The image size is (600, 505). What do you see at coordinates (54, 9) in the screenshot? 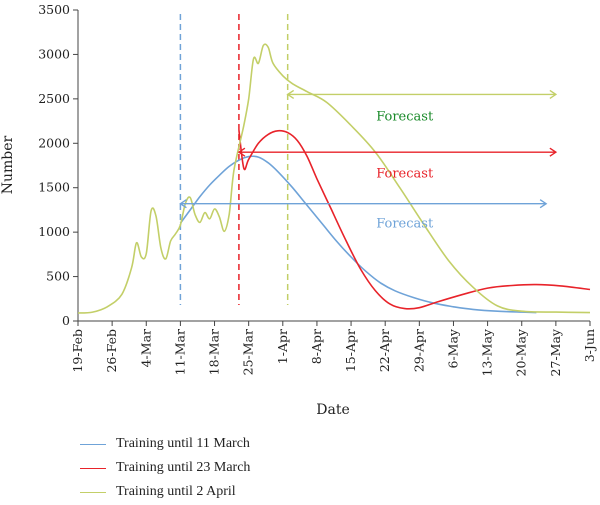
I see `y-tick-label: 3500` at bounding box center [54, 9].